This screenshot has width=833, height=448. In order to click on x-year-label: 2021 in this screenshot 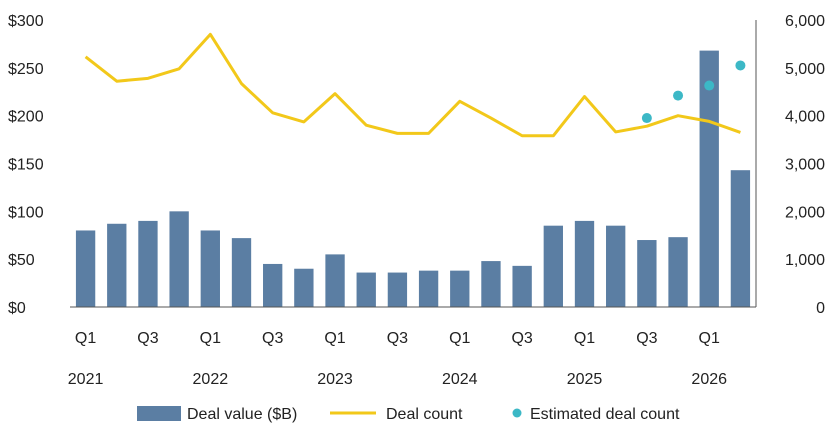, I will do `click(86, 379)`.